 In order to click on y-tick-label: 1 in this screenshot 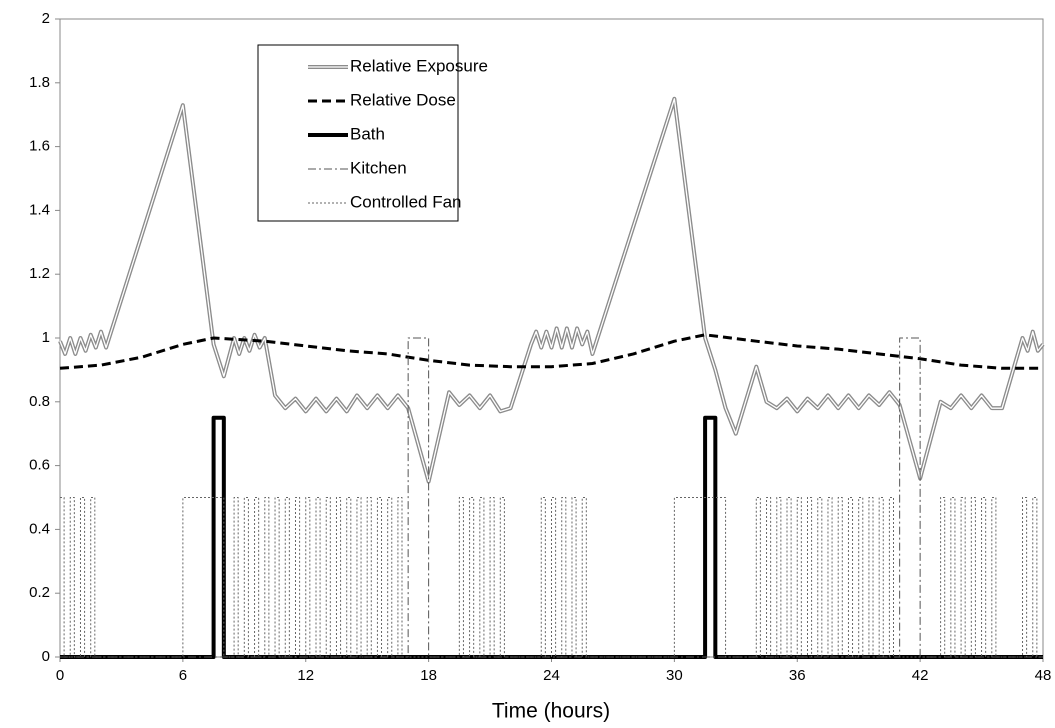, I will do `click(46, 337)`.